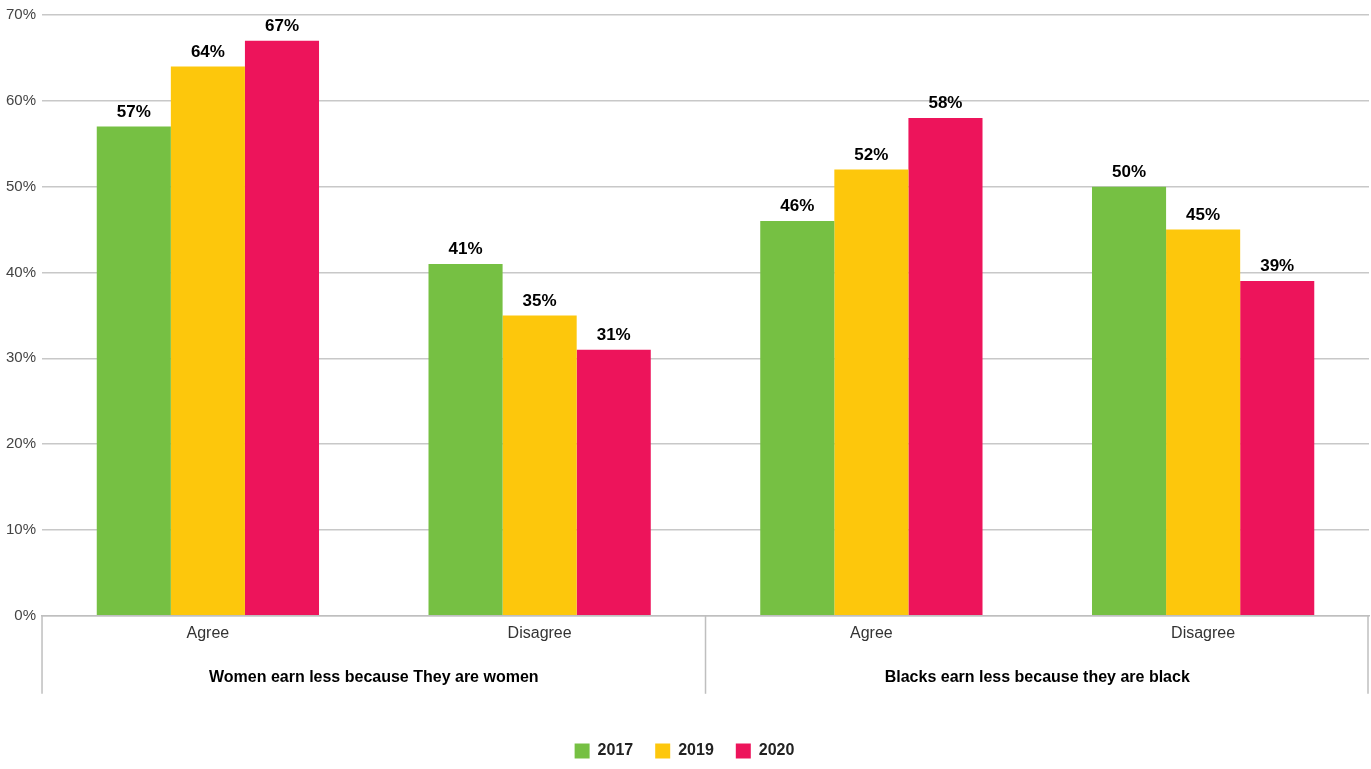 The width and height of the screenshot is (1371, 769). I want to click on y-tick-label: 50%, so click(21, 185).